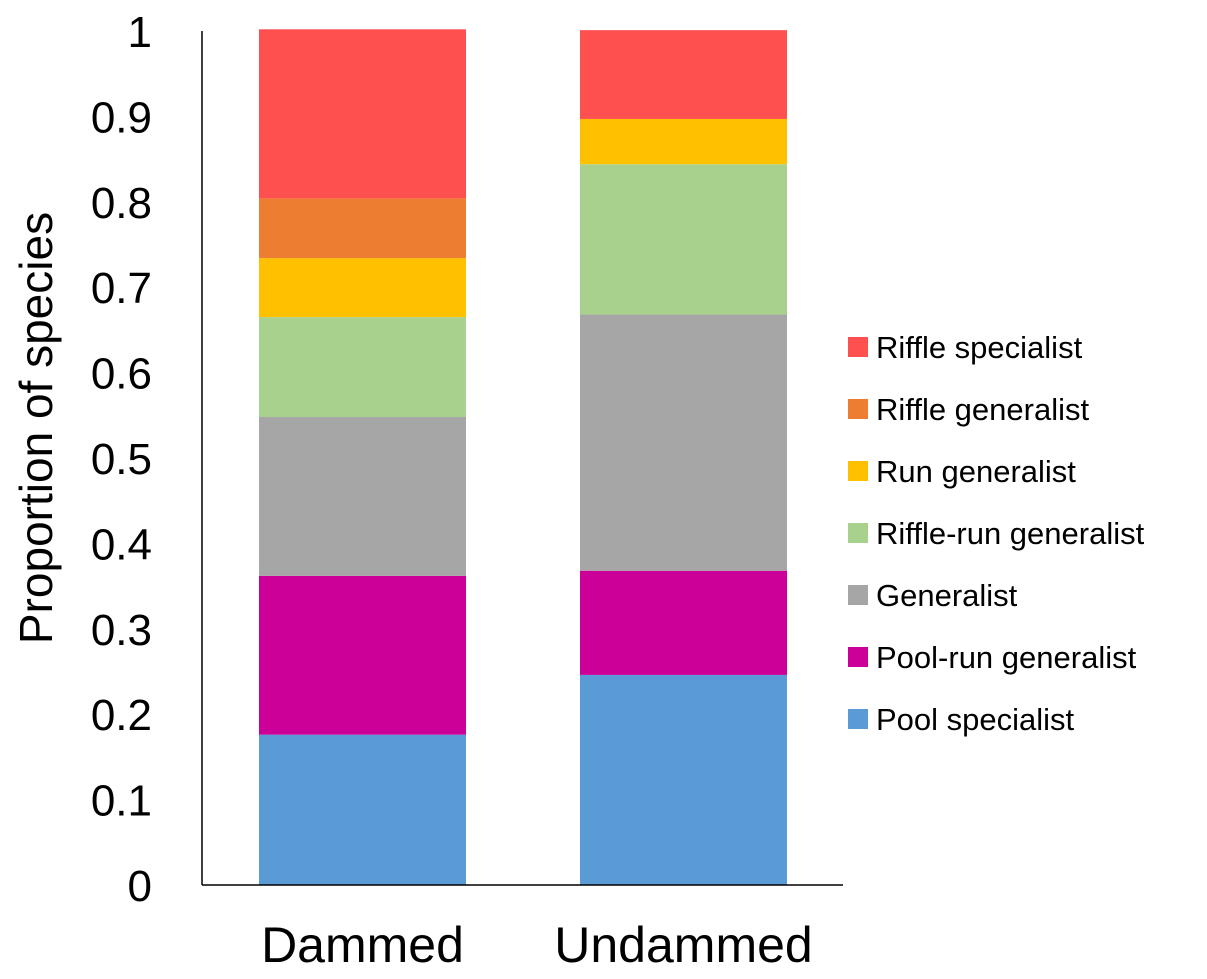  Describe the element at coordinates (121, 203) in the screenshot. I see `y-tick-label: 0.8` at that location.